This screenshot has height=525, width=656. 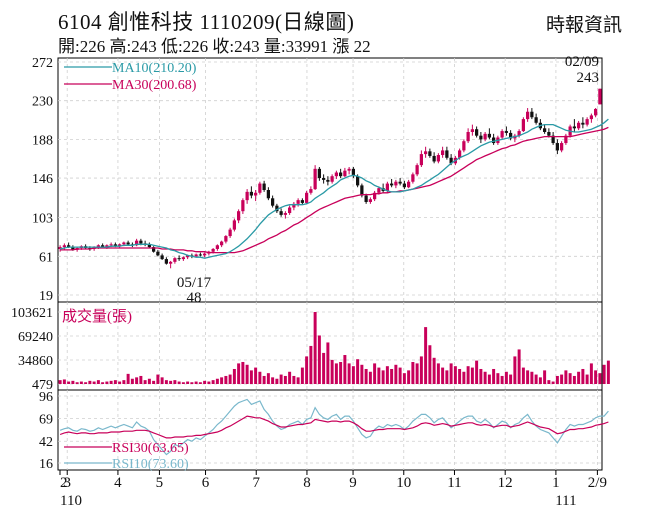 What do you see at coordinates (35, 337) in the screenshot?
I see `volume-tick-label: 69240` at bounding box center [35, 337].